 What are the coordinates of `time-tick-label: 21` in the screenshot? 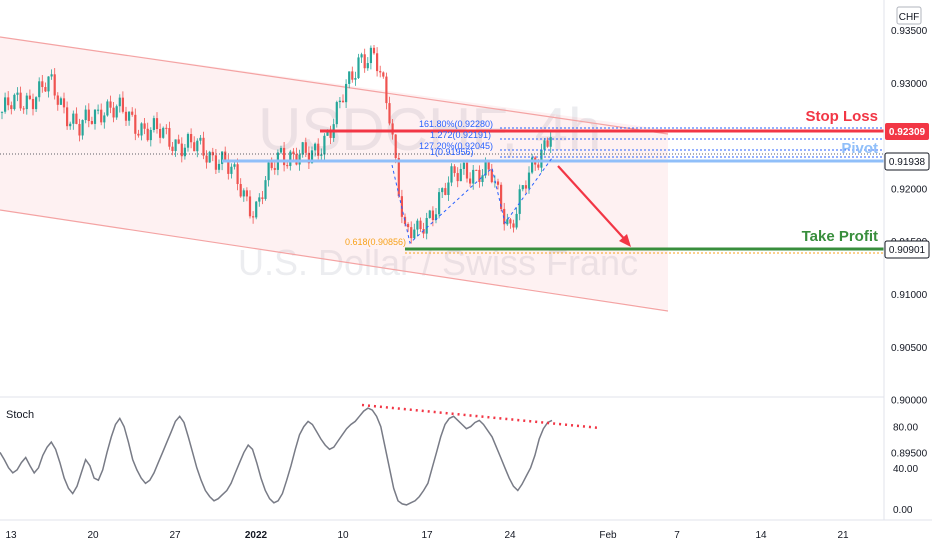 It's located at (843, 535).